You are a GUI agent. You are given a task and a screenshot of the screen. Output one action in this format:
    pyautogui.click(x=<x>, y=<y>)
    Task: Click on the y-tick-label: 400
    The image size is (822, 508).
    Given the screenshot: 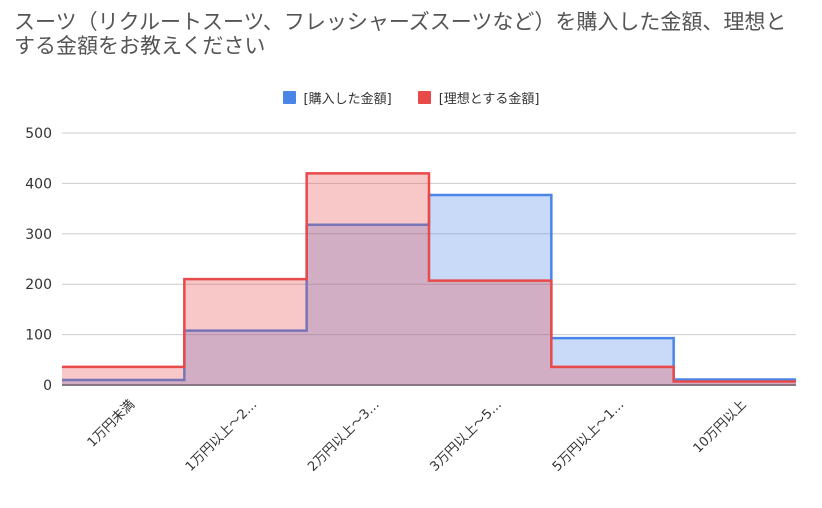 What is the action you would take?
    pyautogui.click(x=38, y=184)
    